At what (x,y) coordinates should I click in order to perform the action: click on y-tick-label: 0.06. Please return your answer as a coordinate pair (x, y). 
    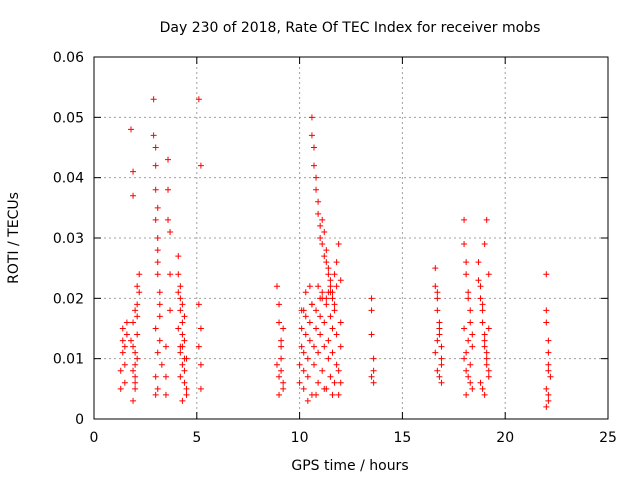
    Looking at the image, I should click on (68, 58).